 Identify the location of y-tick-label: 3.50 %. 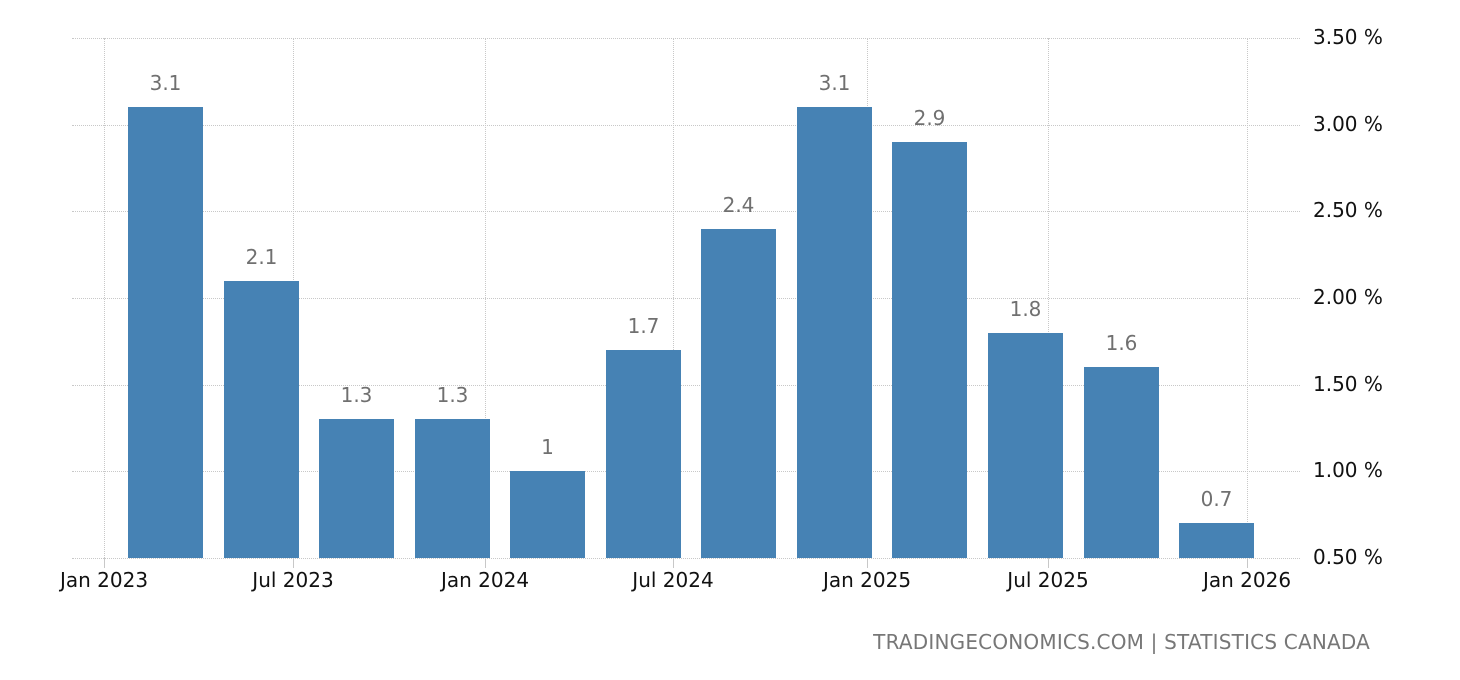
(1348, 37).